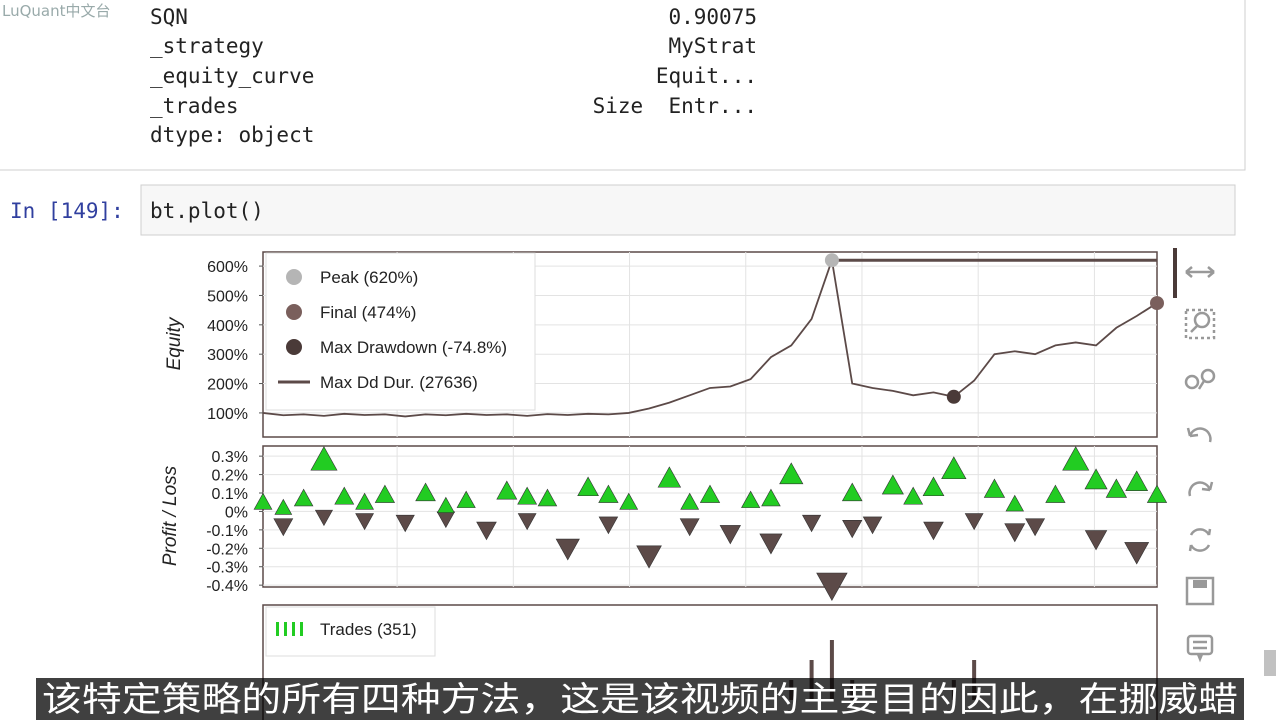 This screenshot has height=720, width=1280. What do you see at coordinates (227, 326) in the screenshot?
I see `y-tick-label: 400%` at bounding box center [227, 326].